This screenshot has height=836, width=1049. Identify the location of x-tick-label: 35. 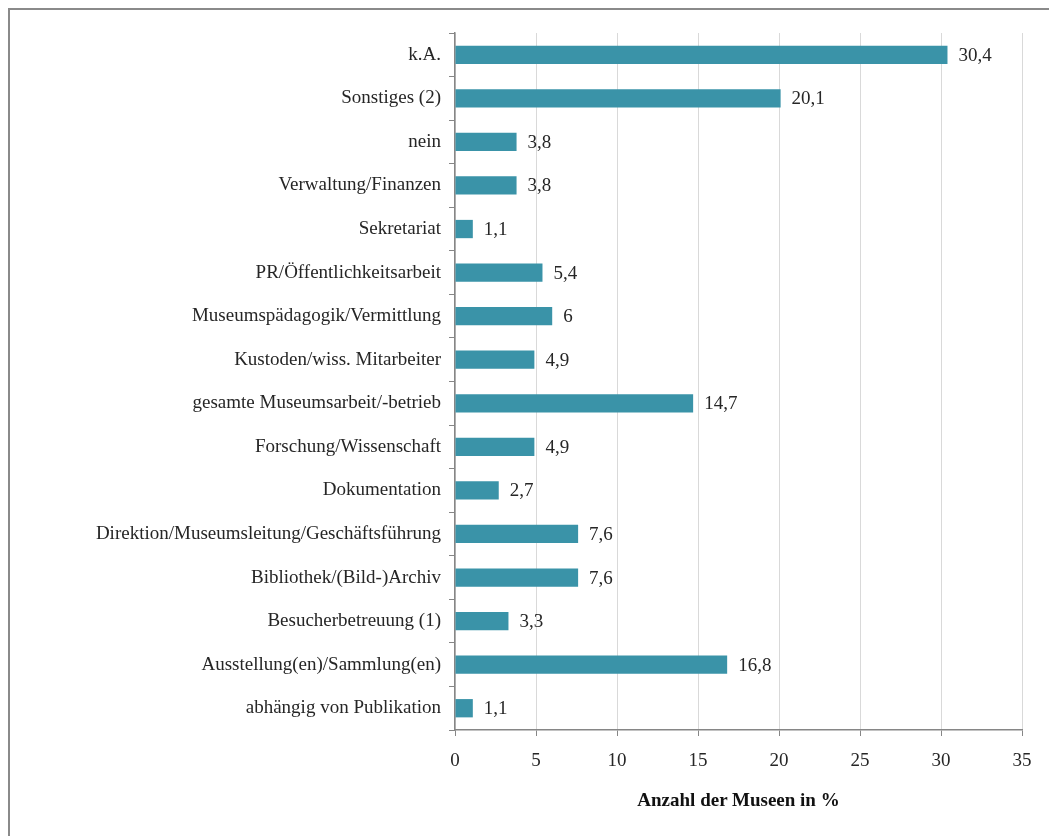
(1022, 760).